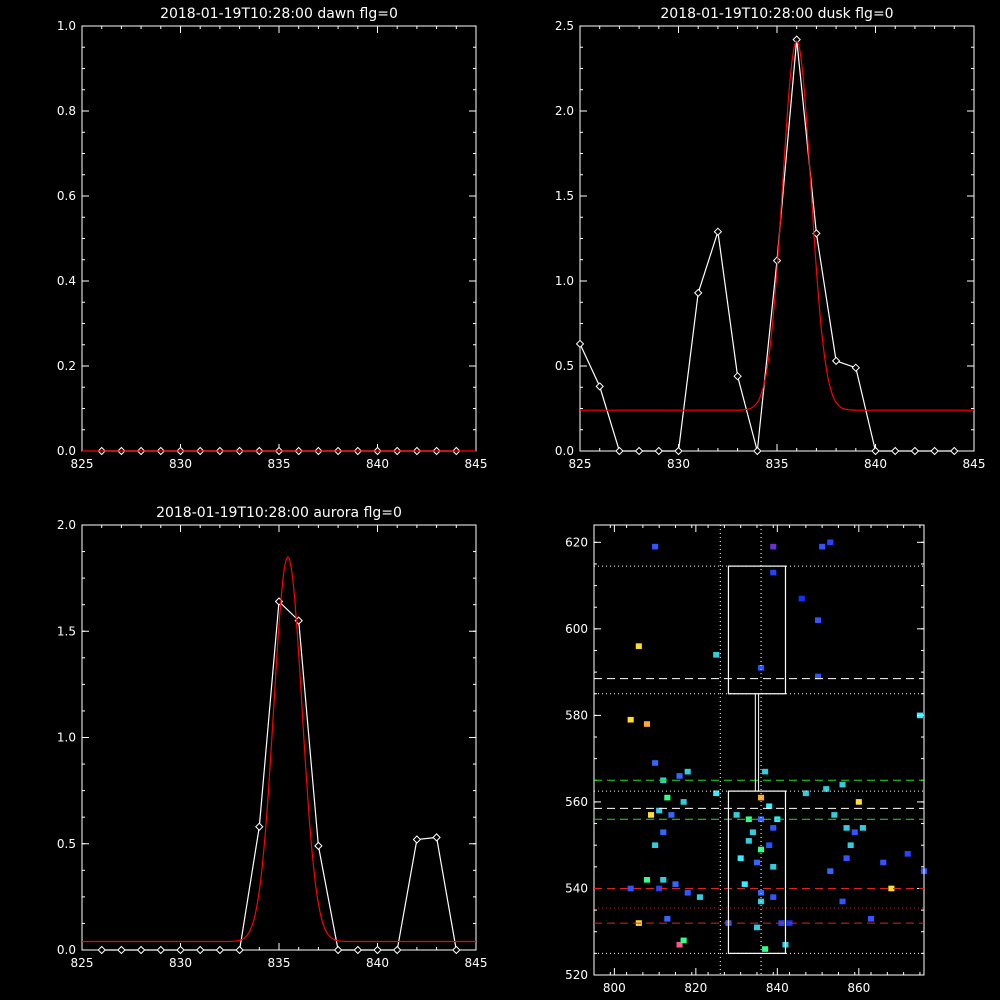  What do you see at coordinates (66, 525) in the screenshot?
I see `y-tick-label: 2.0` at bounding box center [66, 525].